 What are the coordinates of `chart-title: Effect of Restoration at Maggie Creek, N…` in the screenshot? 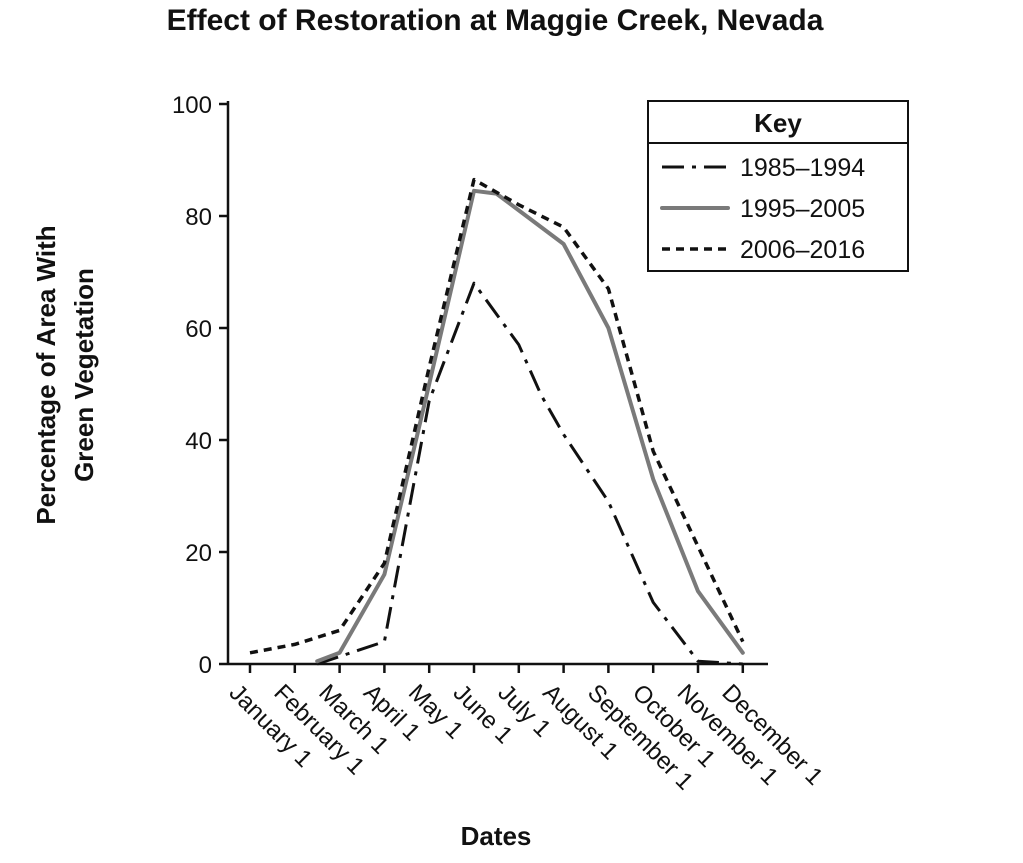 It's located at (495, 20).